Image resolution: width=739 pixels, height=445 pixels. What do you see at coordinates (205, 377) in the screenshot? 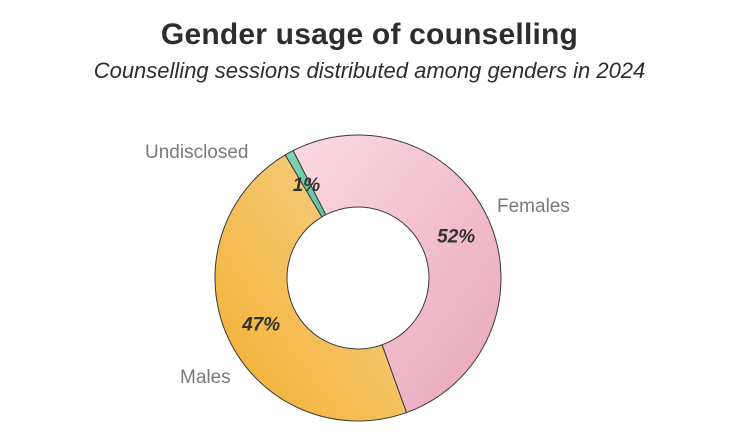
I see `category-label-males: Males` at bounding box center [205, 377].